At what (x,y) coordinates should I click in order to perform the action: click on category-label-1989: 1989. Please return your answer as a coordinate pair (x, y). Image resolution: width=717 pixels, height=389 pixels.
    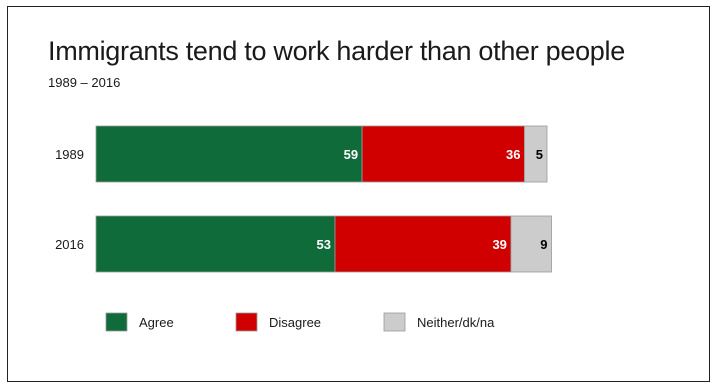
    Looking at the image, I should click on (69, 154).